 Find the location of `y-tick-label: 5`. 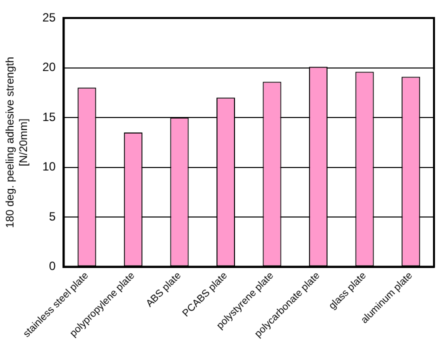

y-tick-label: 5 is located at coordinates (52, 216).